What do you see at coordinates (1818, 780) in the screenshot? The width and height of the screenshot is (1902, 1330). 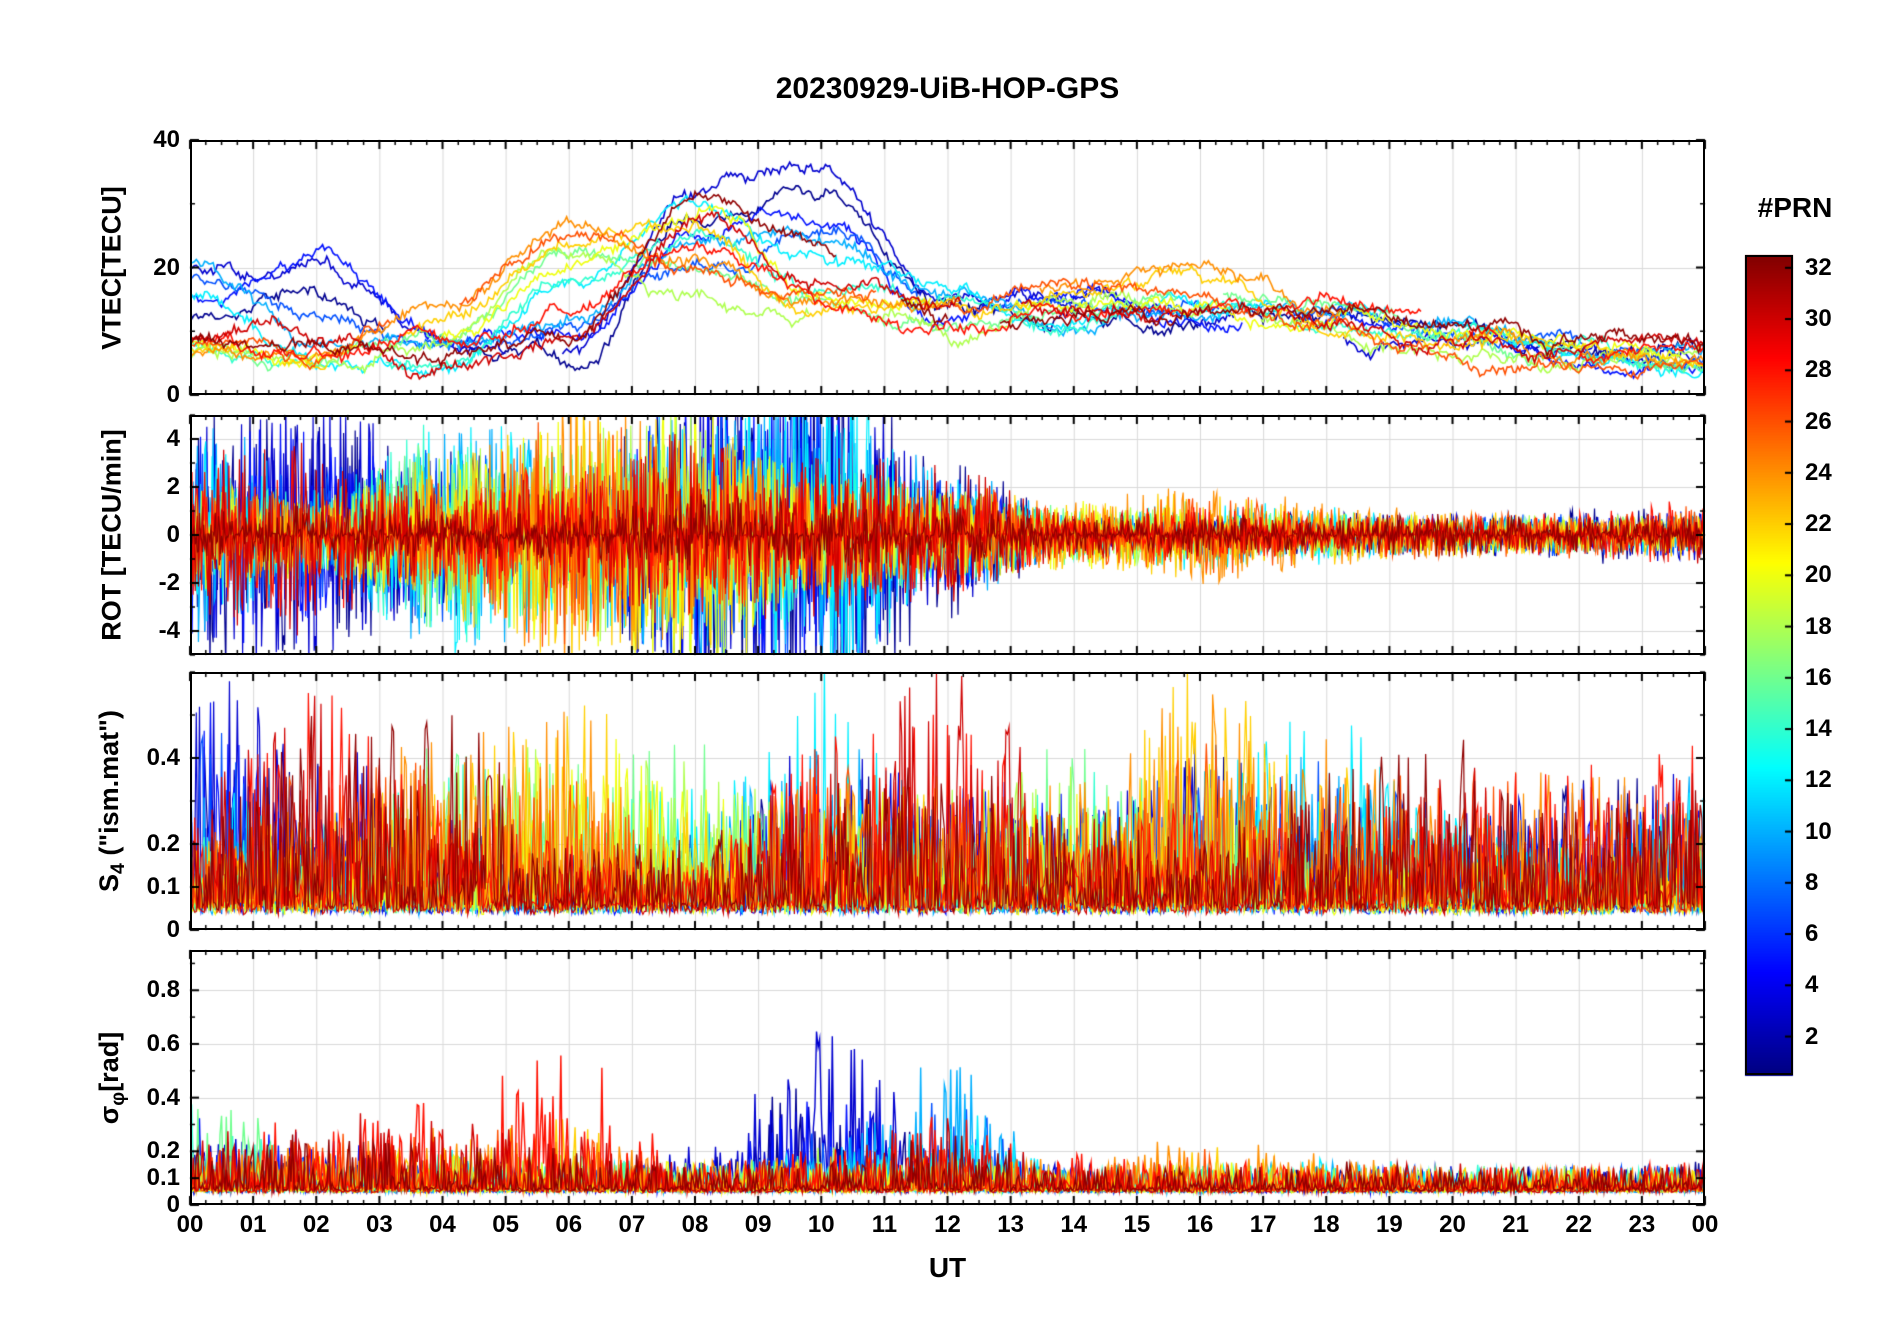 I see `colorbar-tick-label: 12` at bounding box center [1818, 780].